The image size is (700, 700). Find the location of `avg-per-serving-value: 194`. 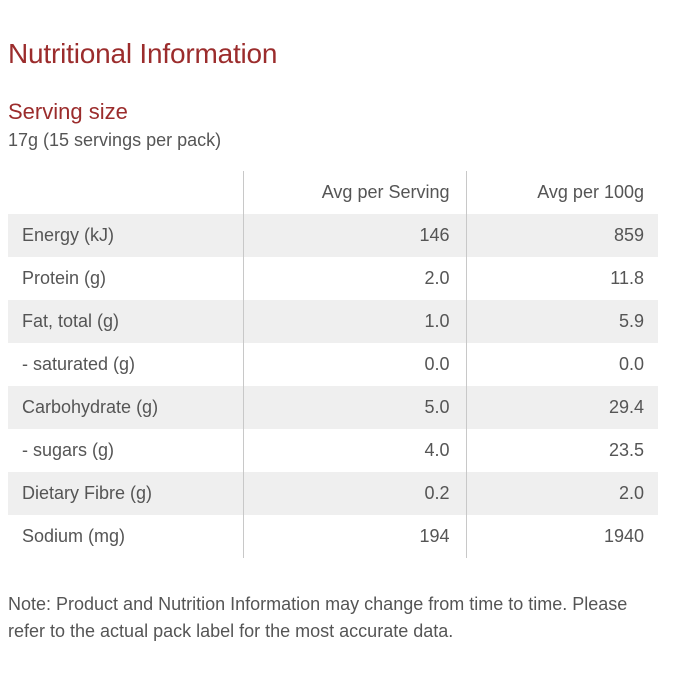

avg-per-serving-value: 194 is located at coordinates (354, 536).